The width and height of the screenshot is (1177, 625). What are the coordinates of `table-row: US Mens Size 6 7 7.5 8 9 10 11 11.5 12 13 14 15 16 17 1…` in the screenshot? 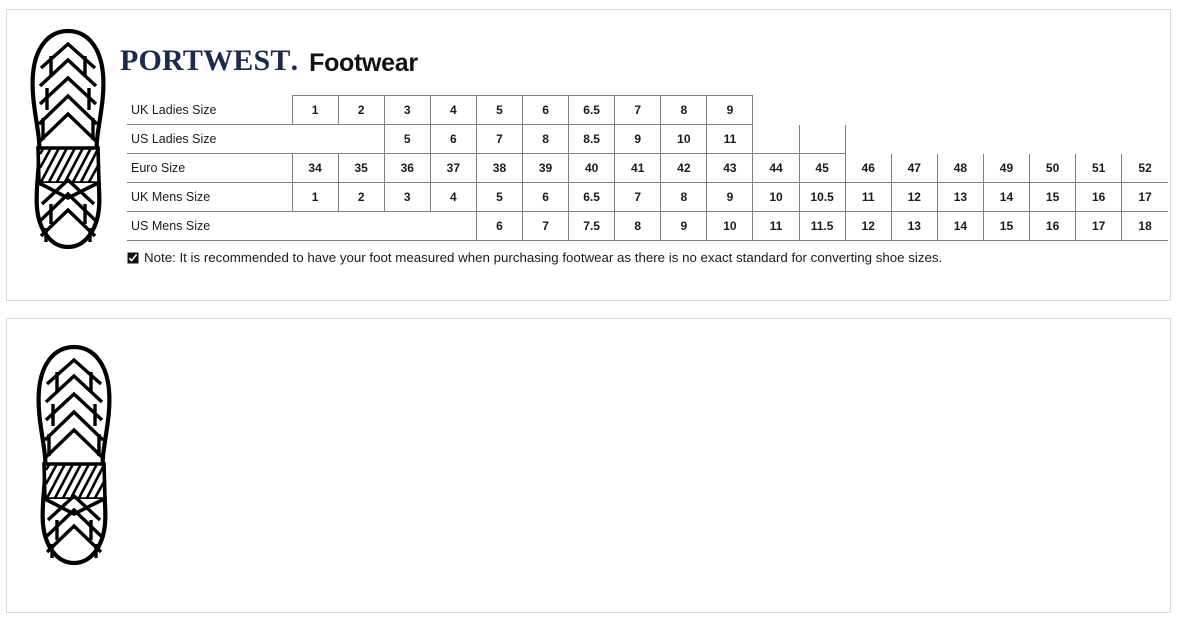 It's located at (647, 226).